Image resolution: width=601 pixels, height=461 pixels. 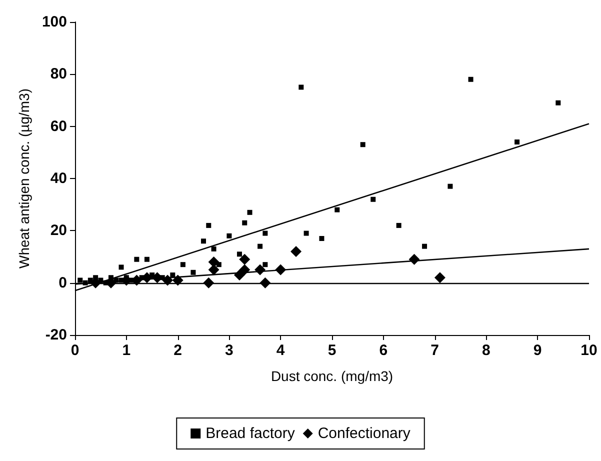 I want to click on x-tick-label: 5, so click(x=332, y=350).